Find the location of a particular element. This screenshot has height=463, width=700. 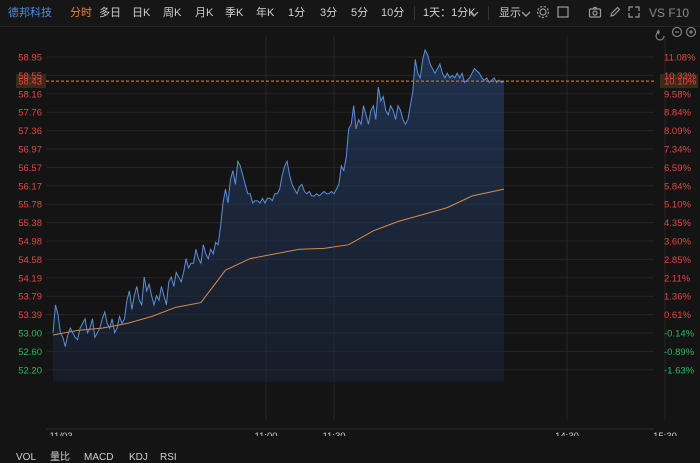

indicator-tab-0: VOL is located at coordinates (26, 457).